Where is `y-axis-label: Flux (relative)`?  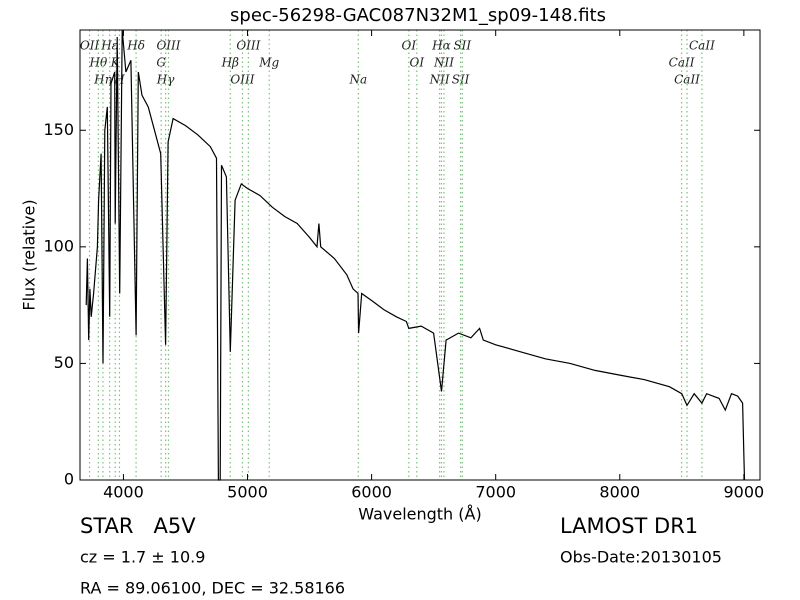
y-axis-label: Flux (relative) is located at coordinates (29, 254).